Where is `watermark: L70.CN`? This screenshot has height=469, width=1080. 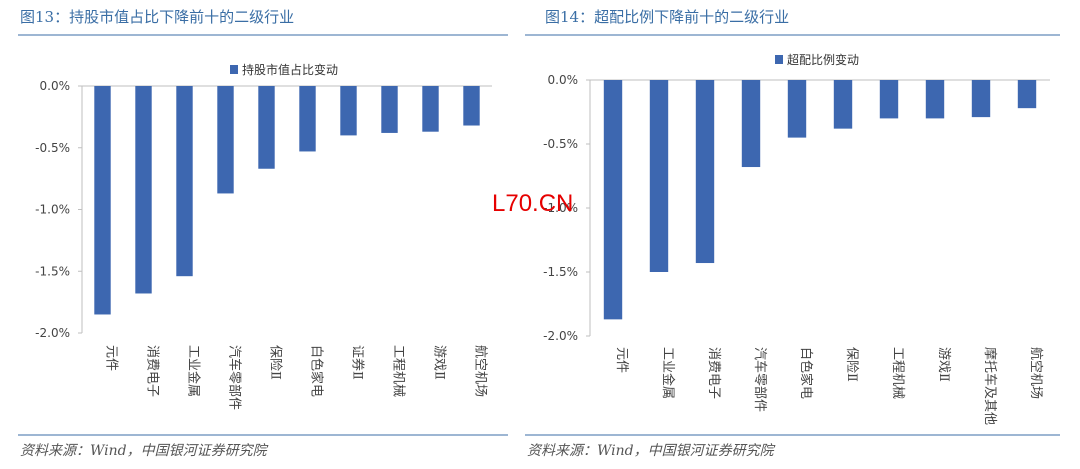
watermark: L70.CN is located at coordinates (533, 203).